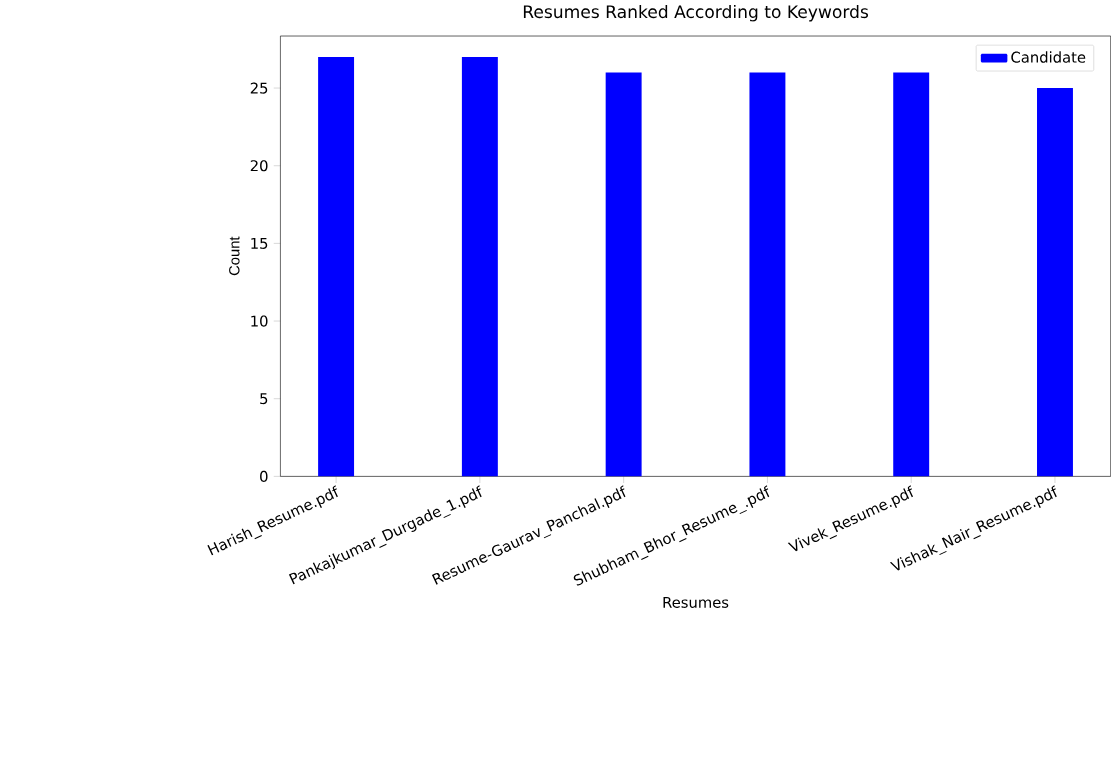  What do you see at coordinates (259, 243) in the screenshot?
I see `y-tick-label: 15` at bounding box center [259, 243].